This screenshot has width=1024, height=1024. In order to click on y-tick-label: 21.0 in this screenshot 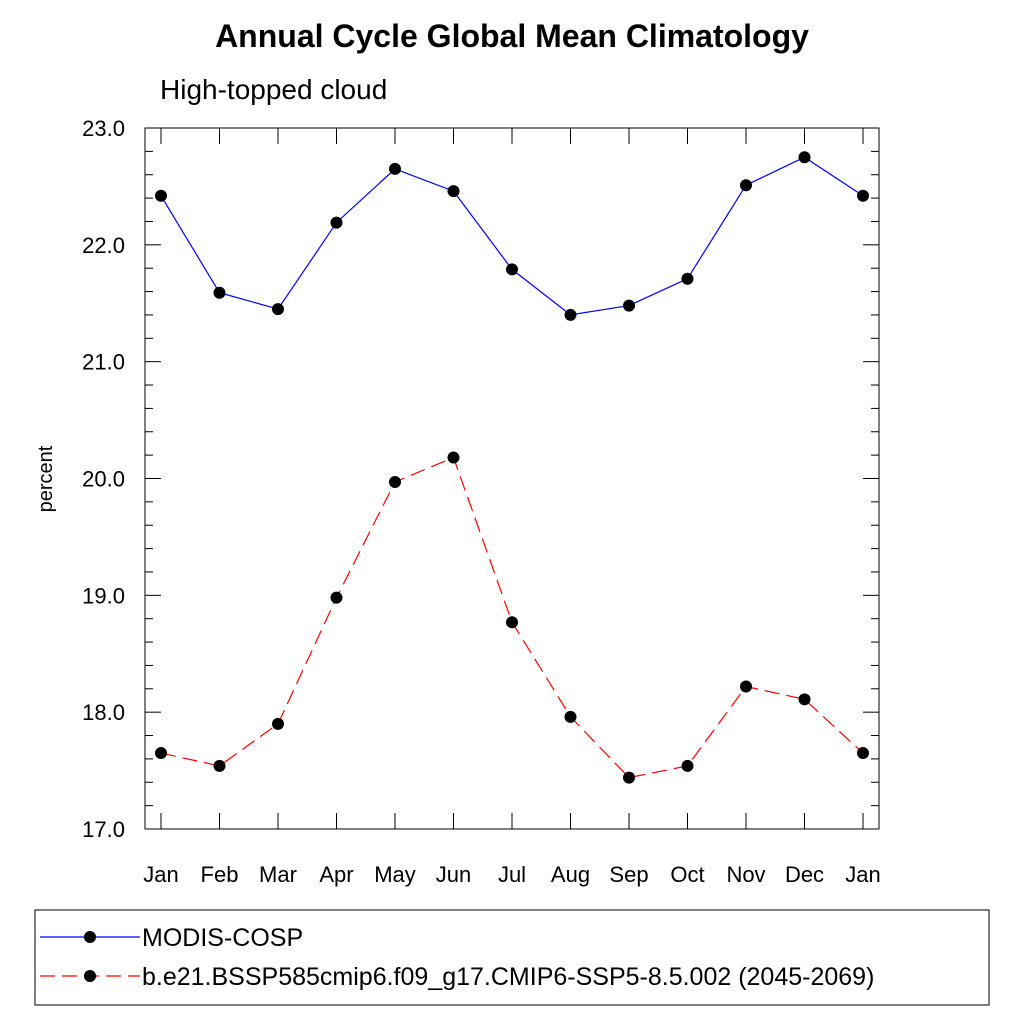, I will do `click(103, 362)`.